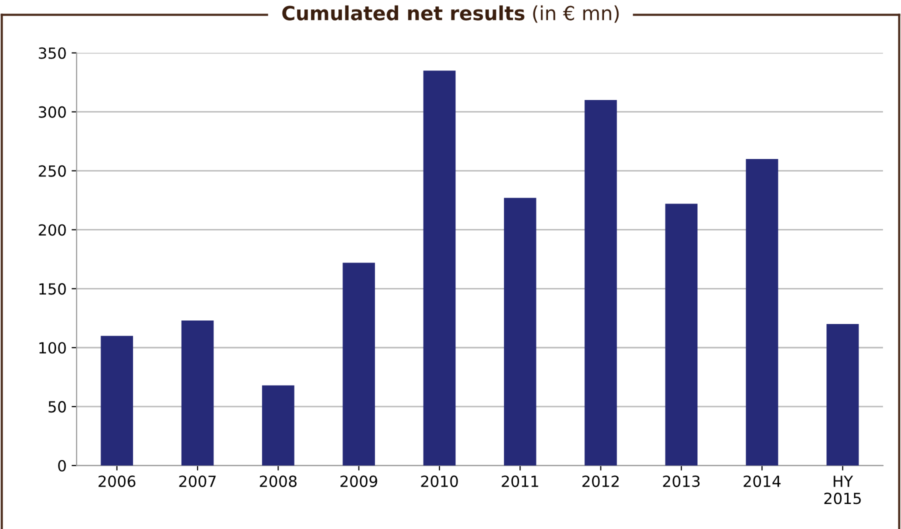 This screenshot has width=901, height=529. I want to click on x-tick-label: 2009, so click(359, 482).